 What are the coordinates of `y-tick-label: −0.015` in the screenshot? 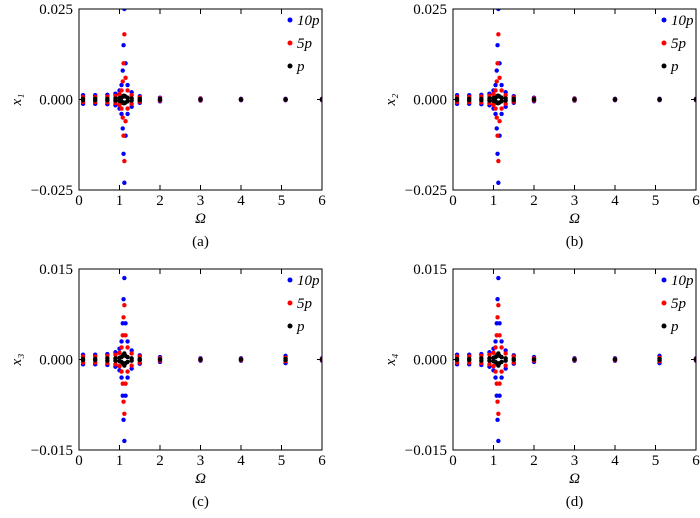 It's located at (52, 451).